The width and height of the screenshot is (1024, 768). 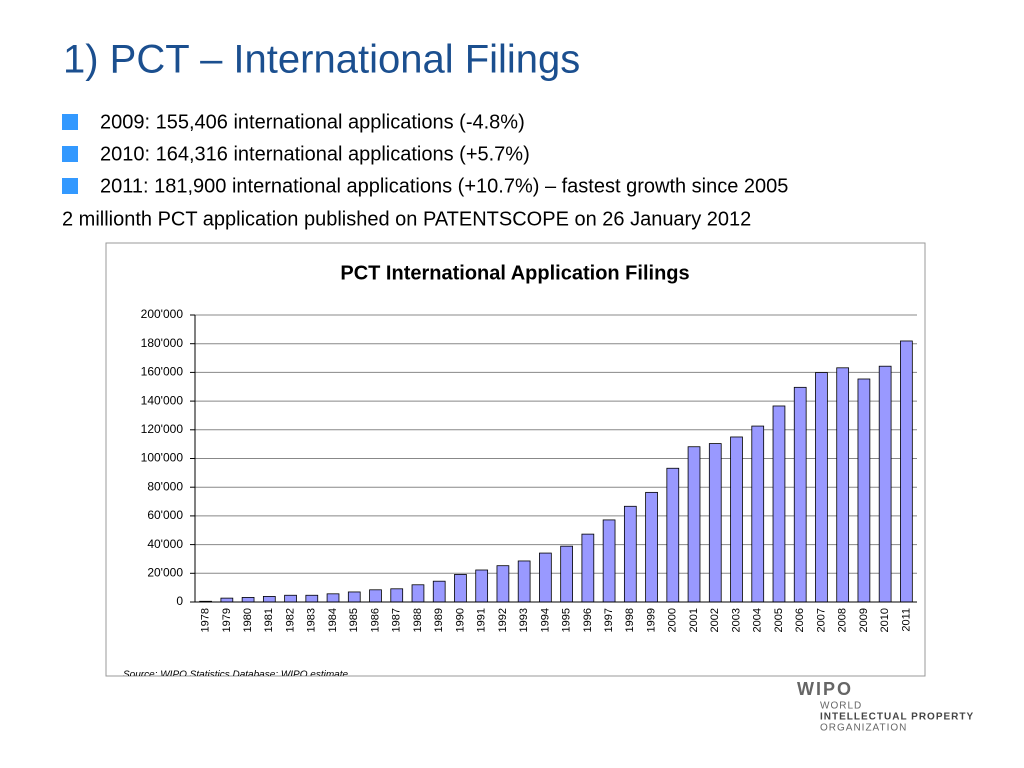 I want to click on x-tick-label: 1991, so click(x=482, y=620).